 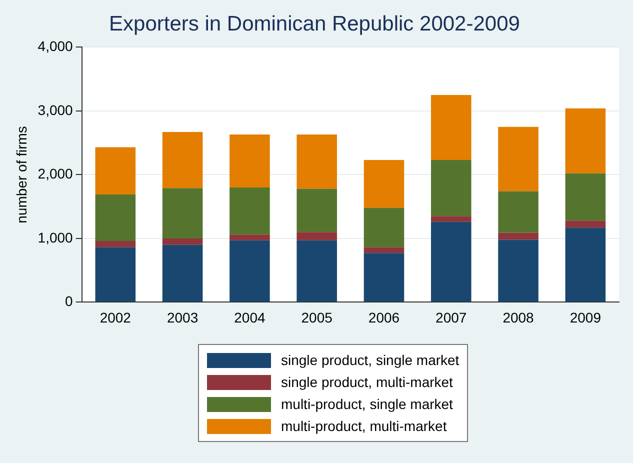 I want to click on chart-title: Exporters in Dominican Republic 2002-2009, so click(x=314, y=24).